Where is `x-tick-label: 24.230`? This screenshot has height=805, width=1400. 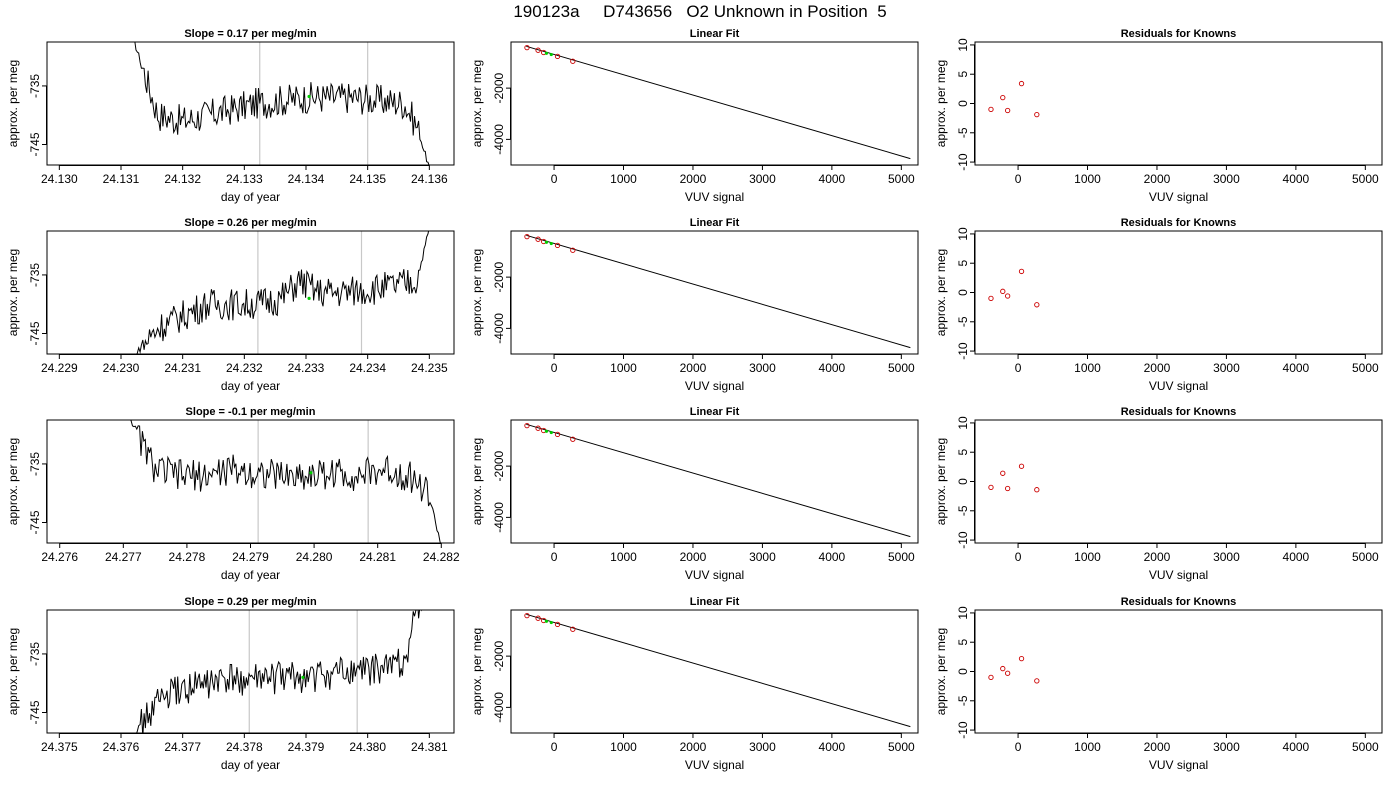 x-tick-label: 24.230 is located at coordinates (121, 368).